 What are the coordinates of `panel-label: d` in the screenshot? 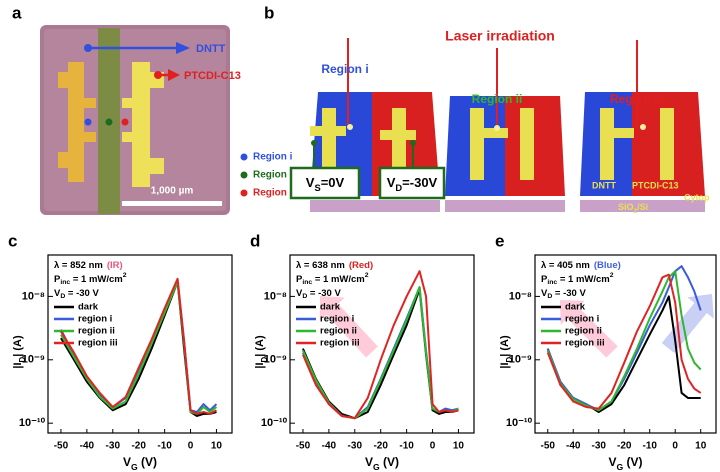 It's located at (255, 240).